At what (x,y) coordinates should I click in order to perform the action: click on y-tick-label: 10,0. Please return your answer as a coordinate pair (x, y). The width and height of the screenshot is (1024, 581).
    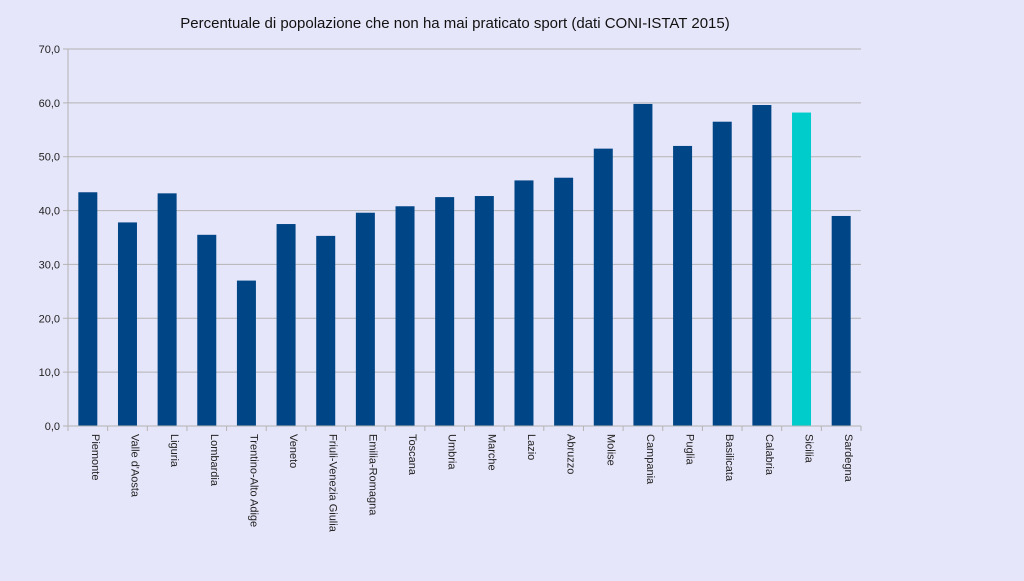
    Looking at the image, I should click on (49, 373).